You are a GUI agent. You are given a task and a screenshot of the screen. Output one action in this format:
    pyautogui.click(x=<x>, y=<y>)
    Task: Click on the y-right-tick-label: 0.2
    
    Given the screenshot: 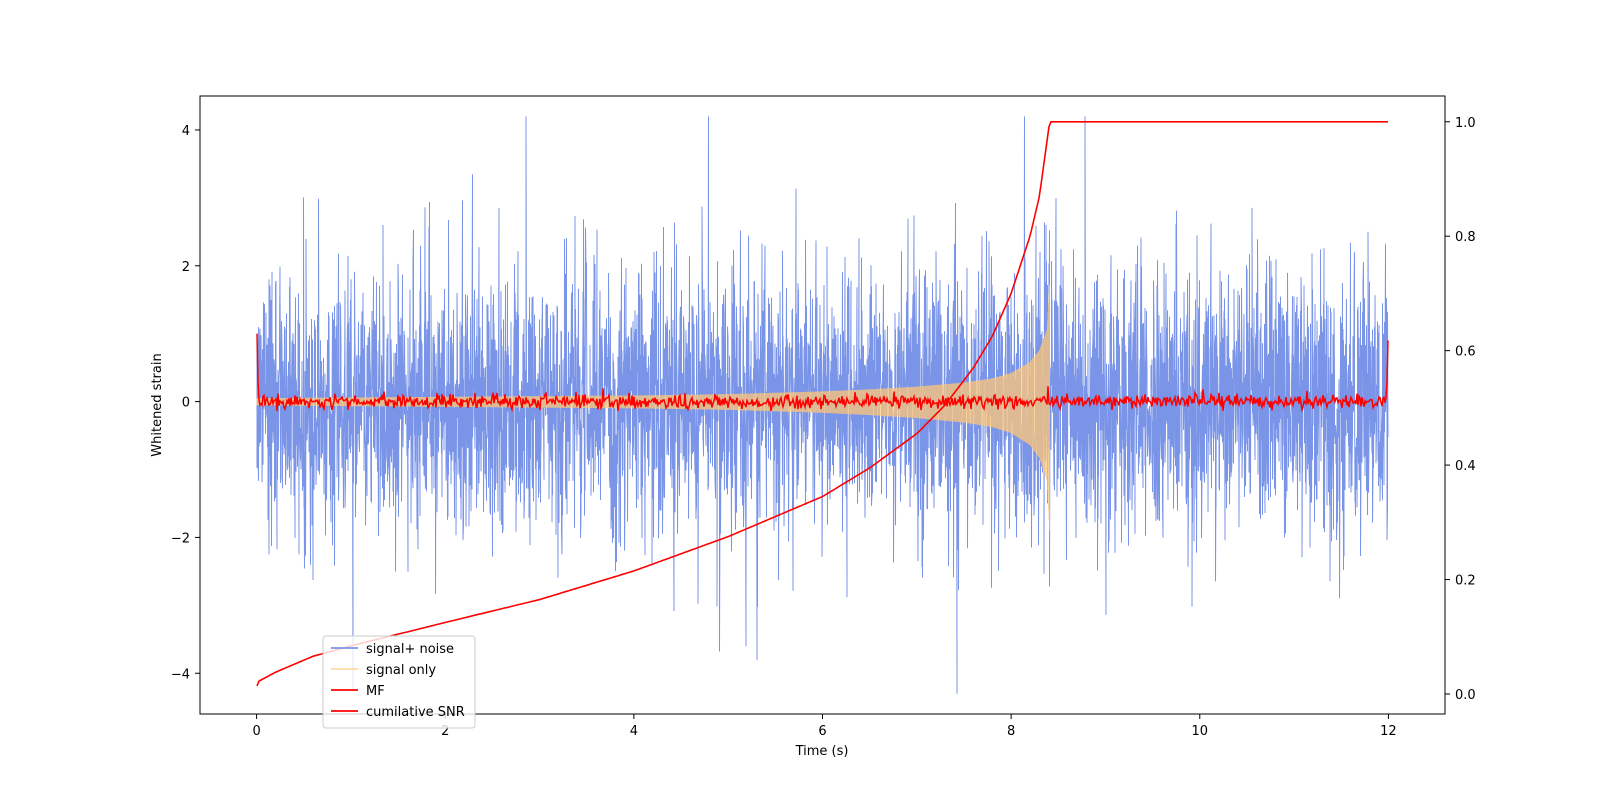 What is the action you would take?
    pyautogui.click(x=1465, y=581)
    